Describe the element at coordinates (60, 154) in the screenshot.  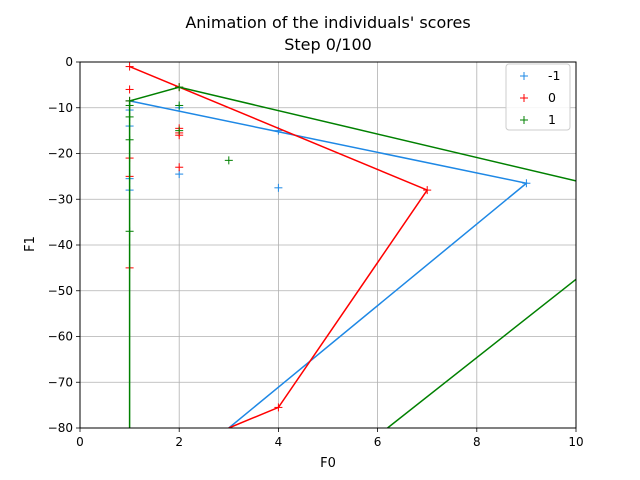
I see `y-tick-label: −20` at that location.